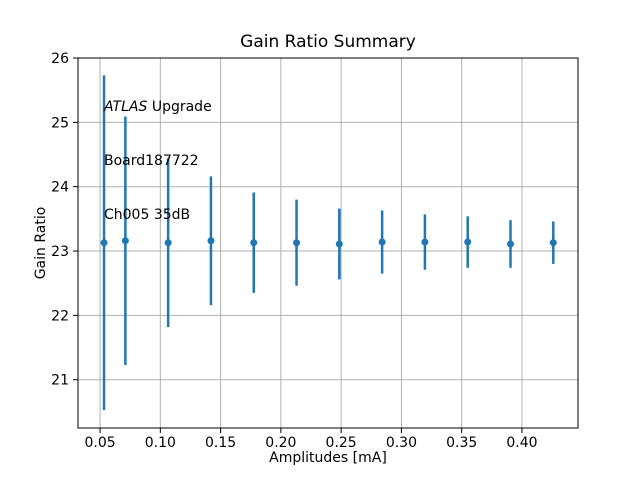 The height and width of the screenshot is (480, 640). Describe the element at coordinates (220, 443) in the screenshot. I see `x-tick-label: 0.15` at that location.